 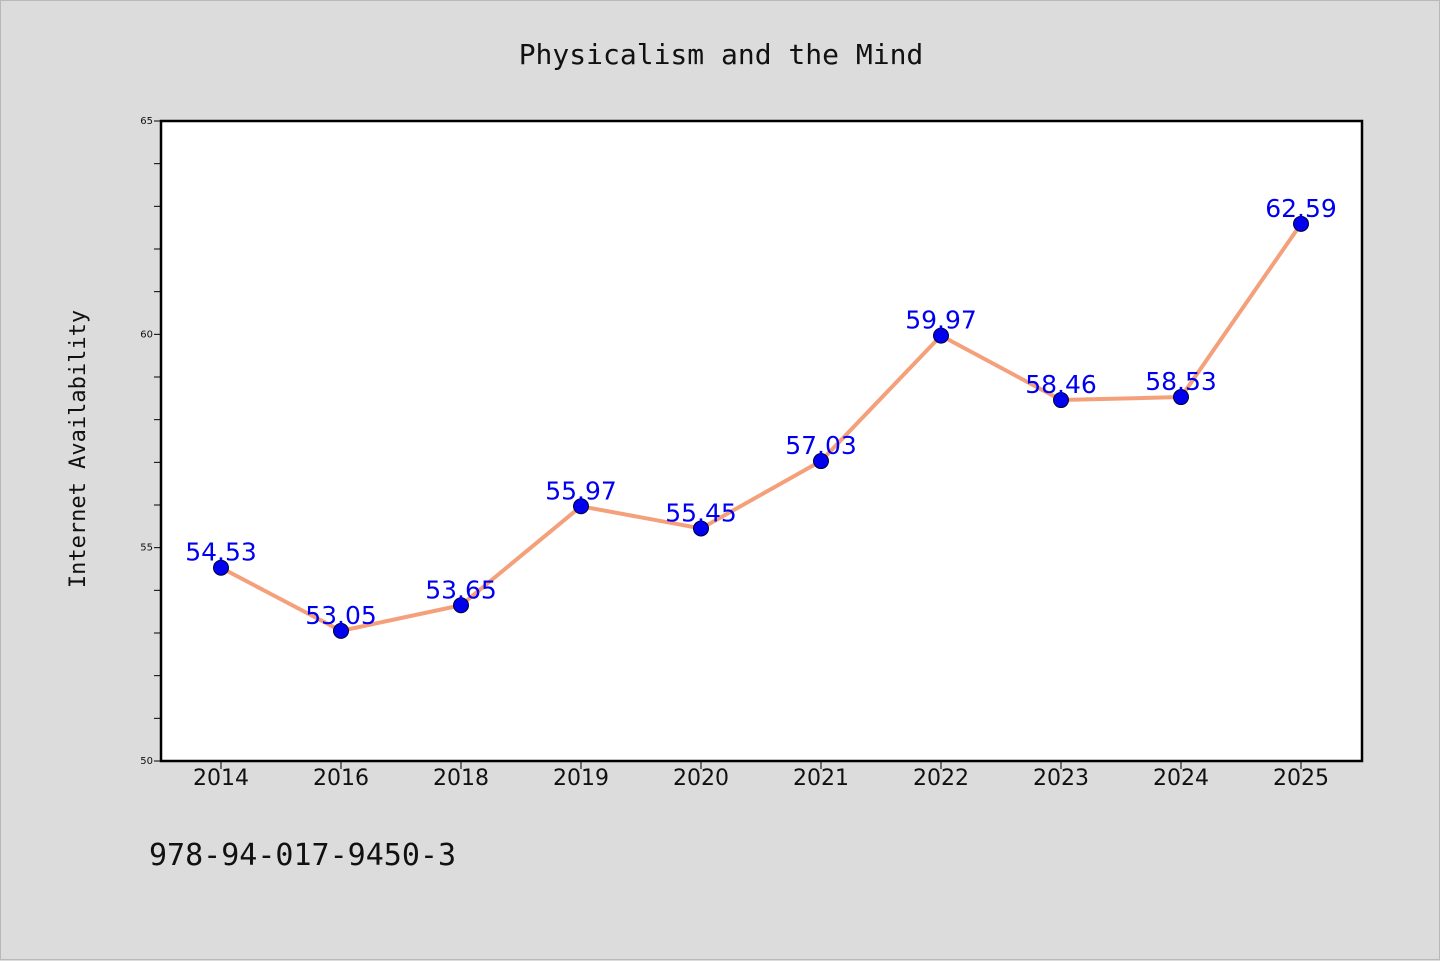 I want to click on x-tick-label: 2014, so click(x=221, y=778).